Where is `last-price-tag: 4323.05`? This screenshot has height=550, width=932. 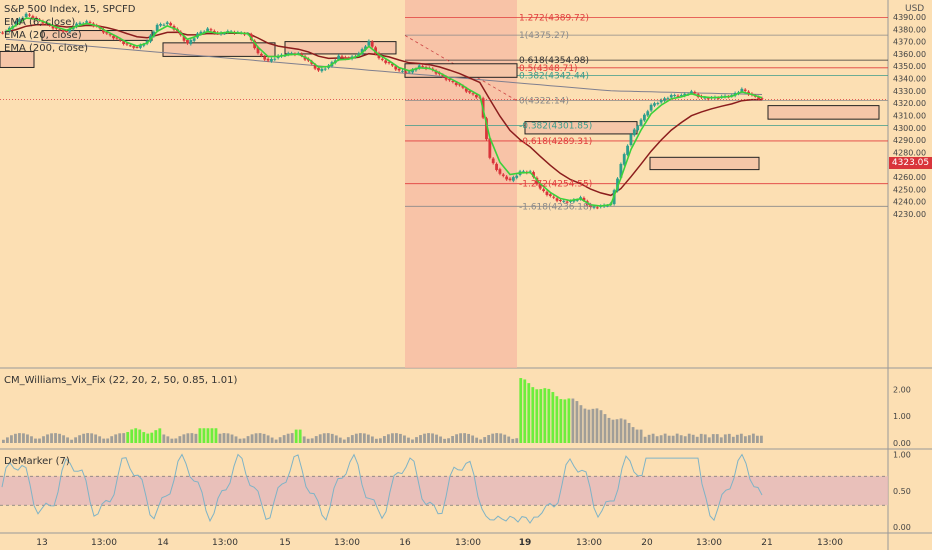 last-price-tag: 4323.05 is located at coordinates (910, 163).